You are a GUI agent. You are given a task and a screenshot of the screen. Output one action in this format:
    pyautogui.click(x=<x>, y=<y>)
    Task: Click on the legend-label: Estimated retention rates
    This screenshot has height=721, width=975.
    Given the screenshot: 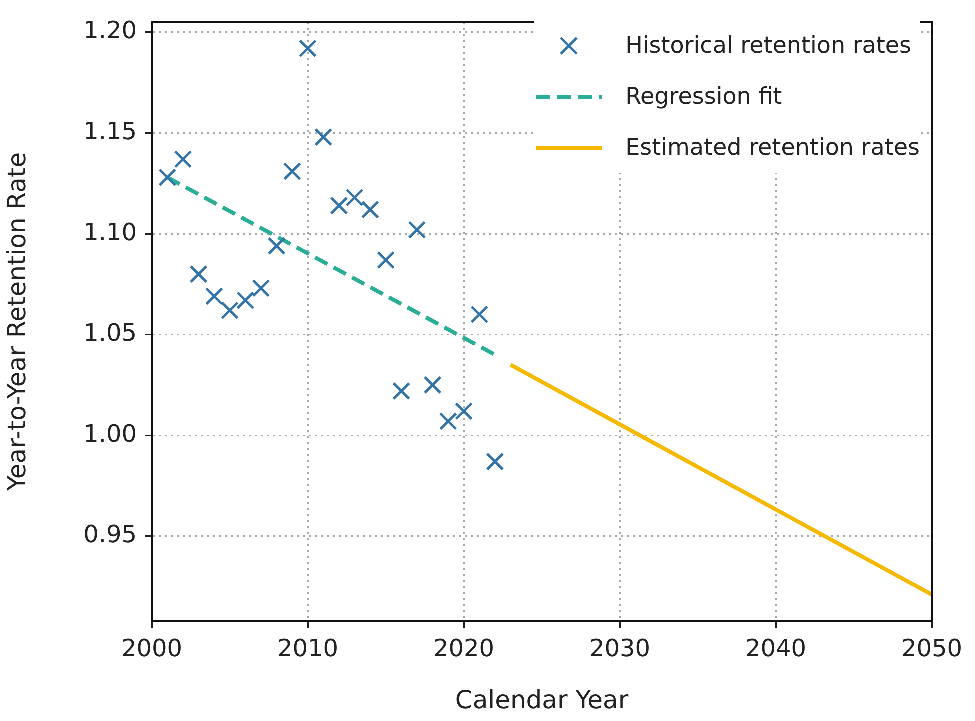 What is the action you would take?
    pyautogui.click(x=773, y=147)
    